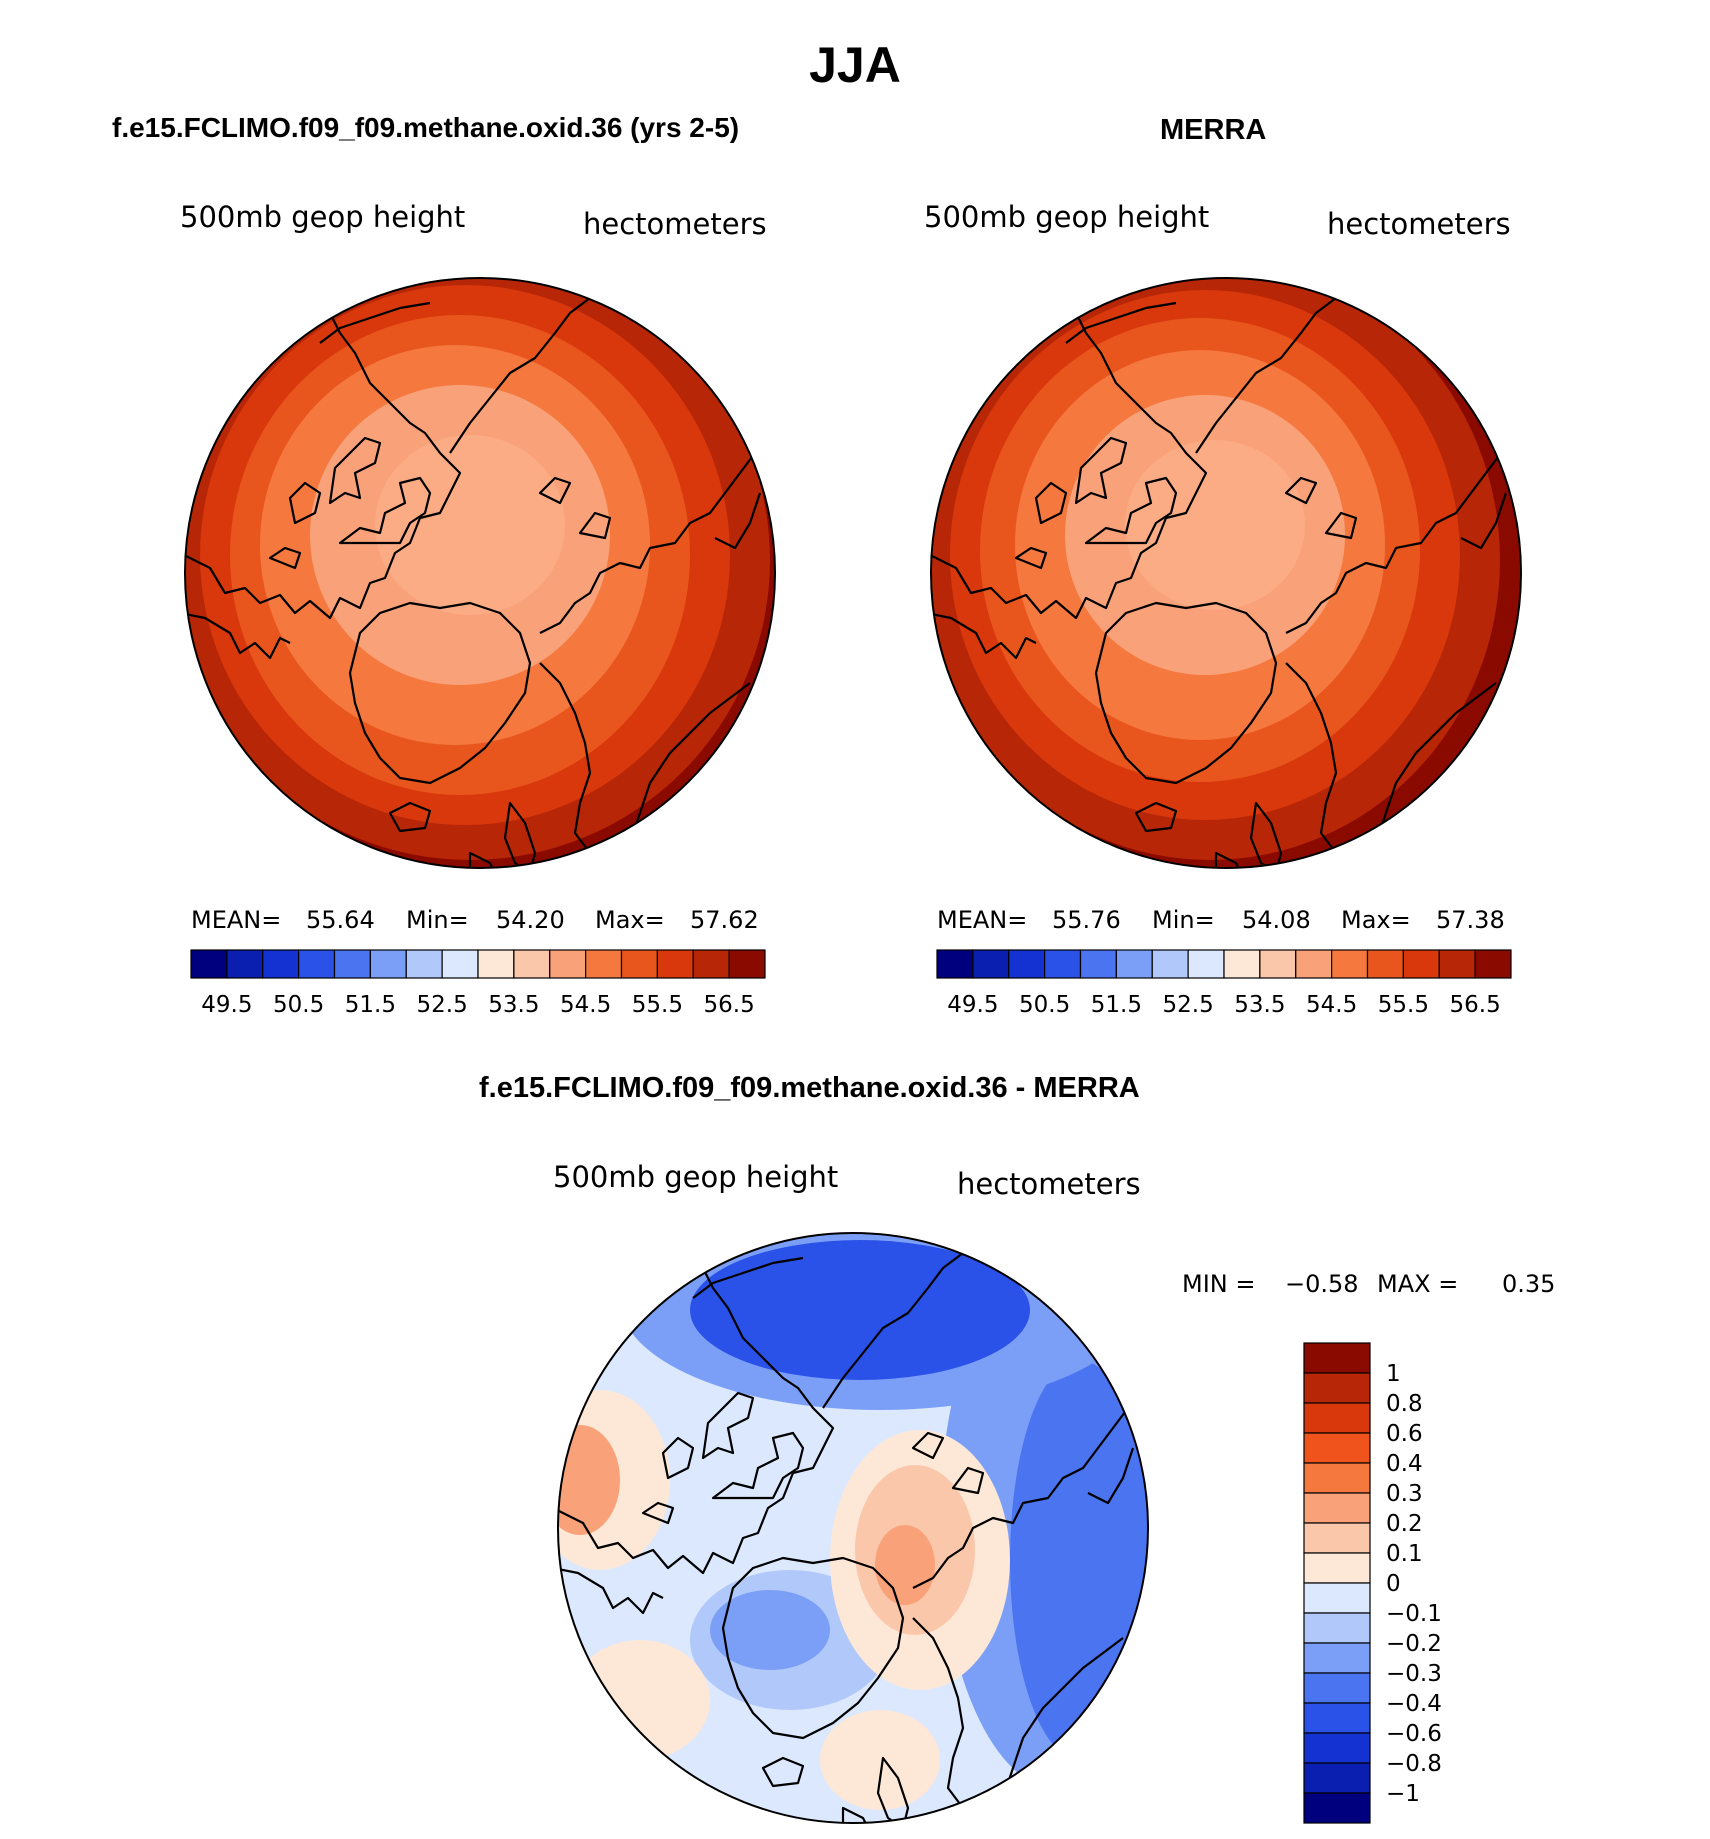 This screenshot has height=1839, width=1710. I want to click on colorbar-obs: 49.5 50.5 51.5 52.5 53.5 54.5 55.5 56.5, so click(1224, 983).